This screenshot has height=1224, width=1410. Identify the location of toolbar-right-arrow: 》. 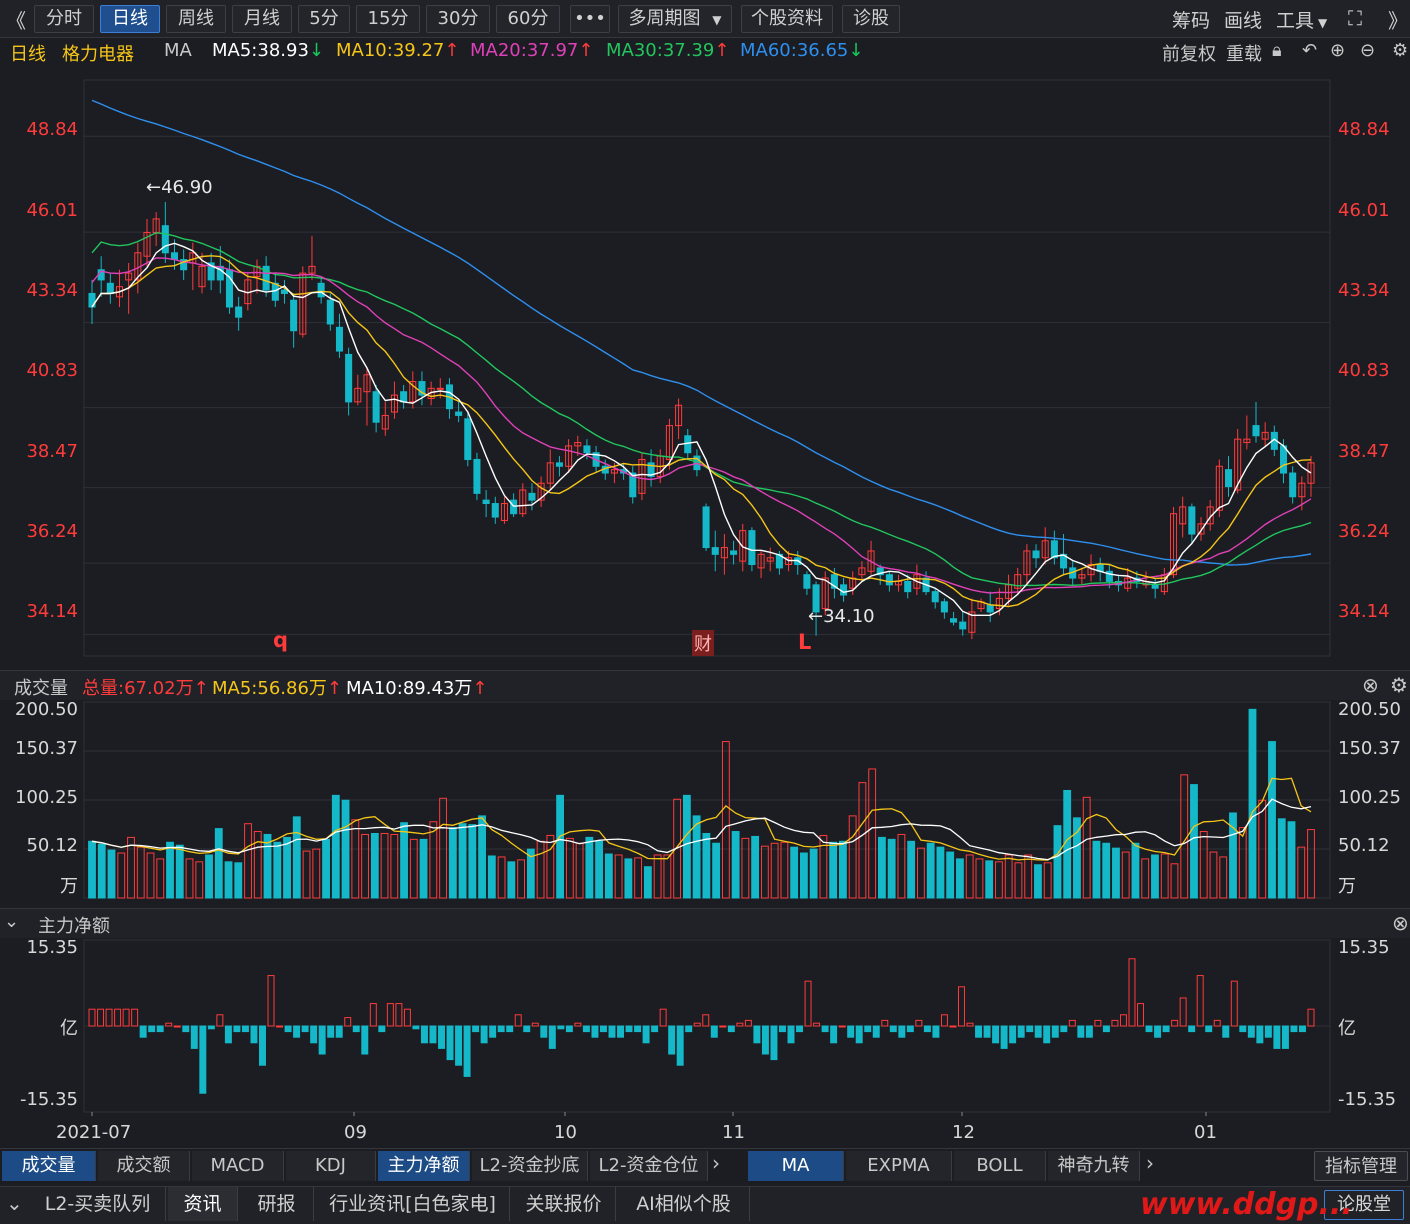
(1398, 21).